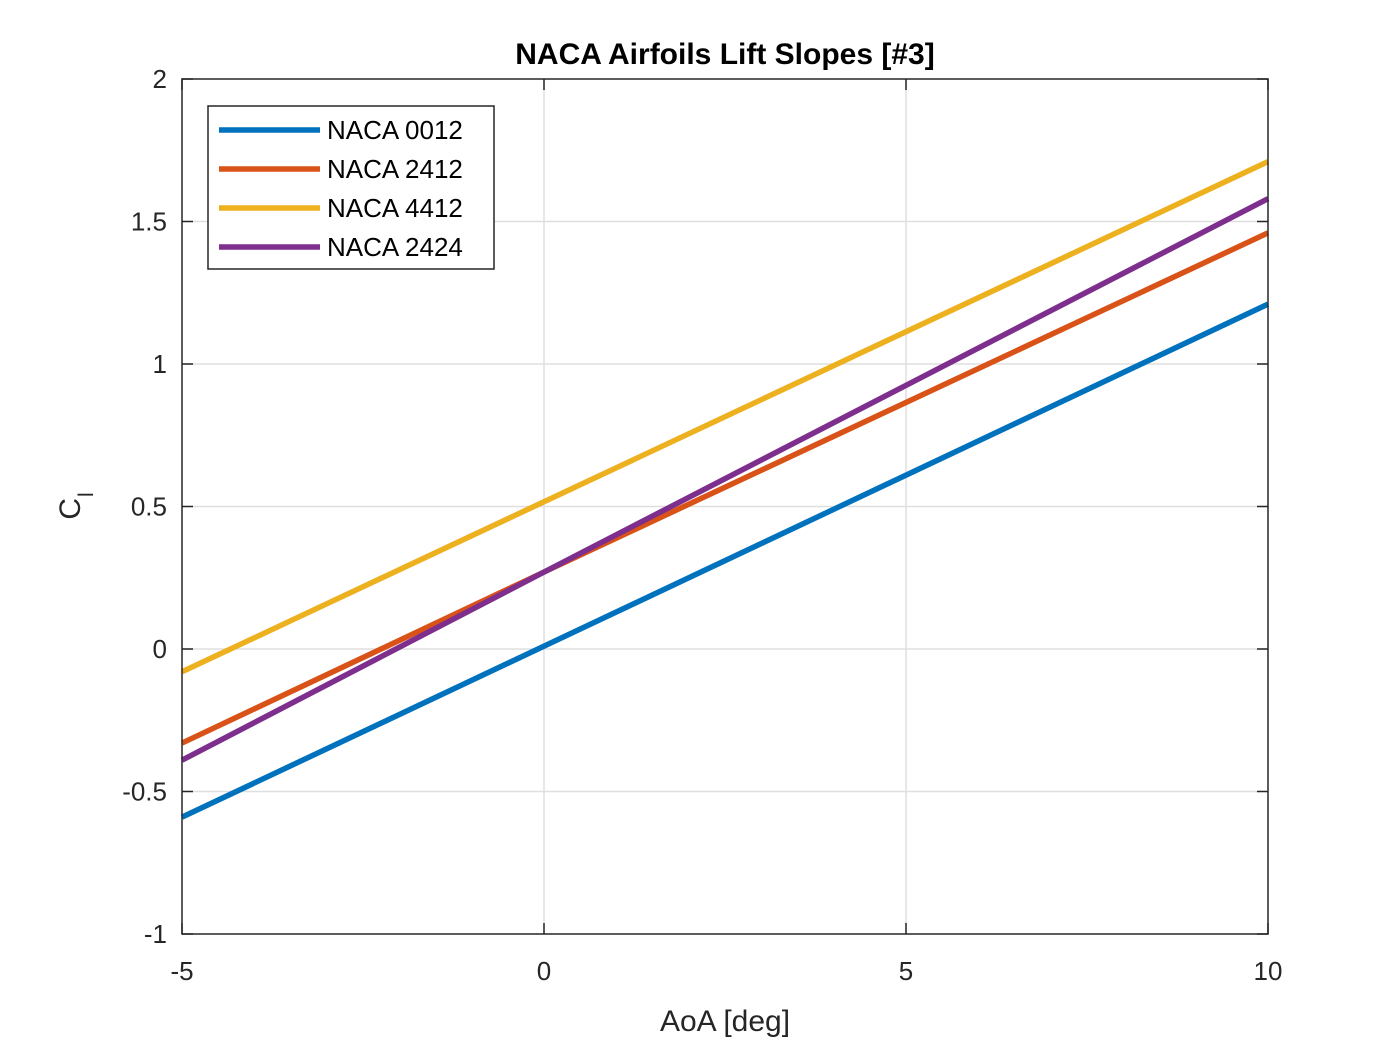 The image size is (1400, 1050). I want to click on y-tick-label: -0.5, so click(144, 792).